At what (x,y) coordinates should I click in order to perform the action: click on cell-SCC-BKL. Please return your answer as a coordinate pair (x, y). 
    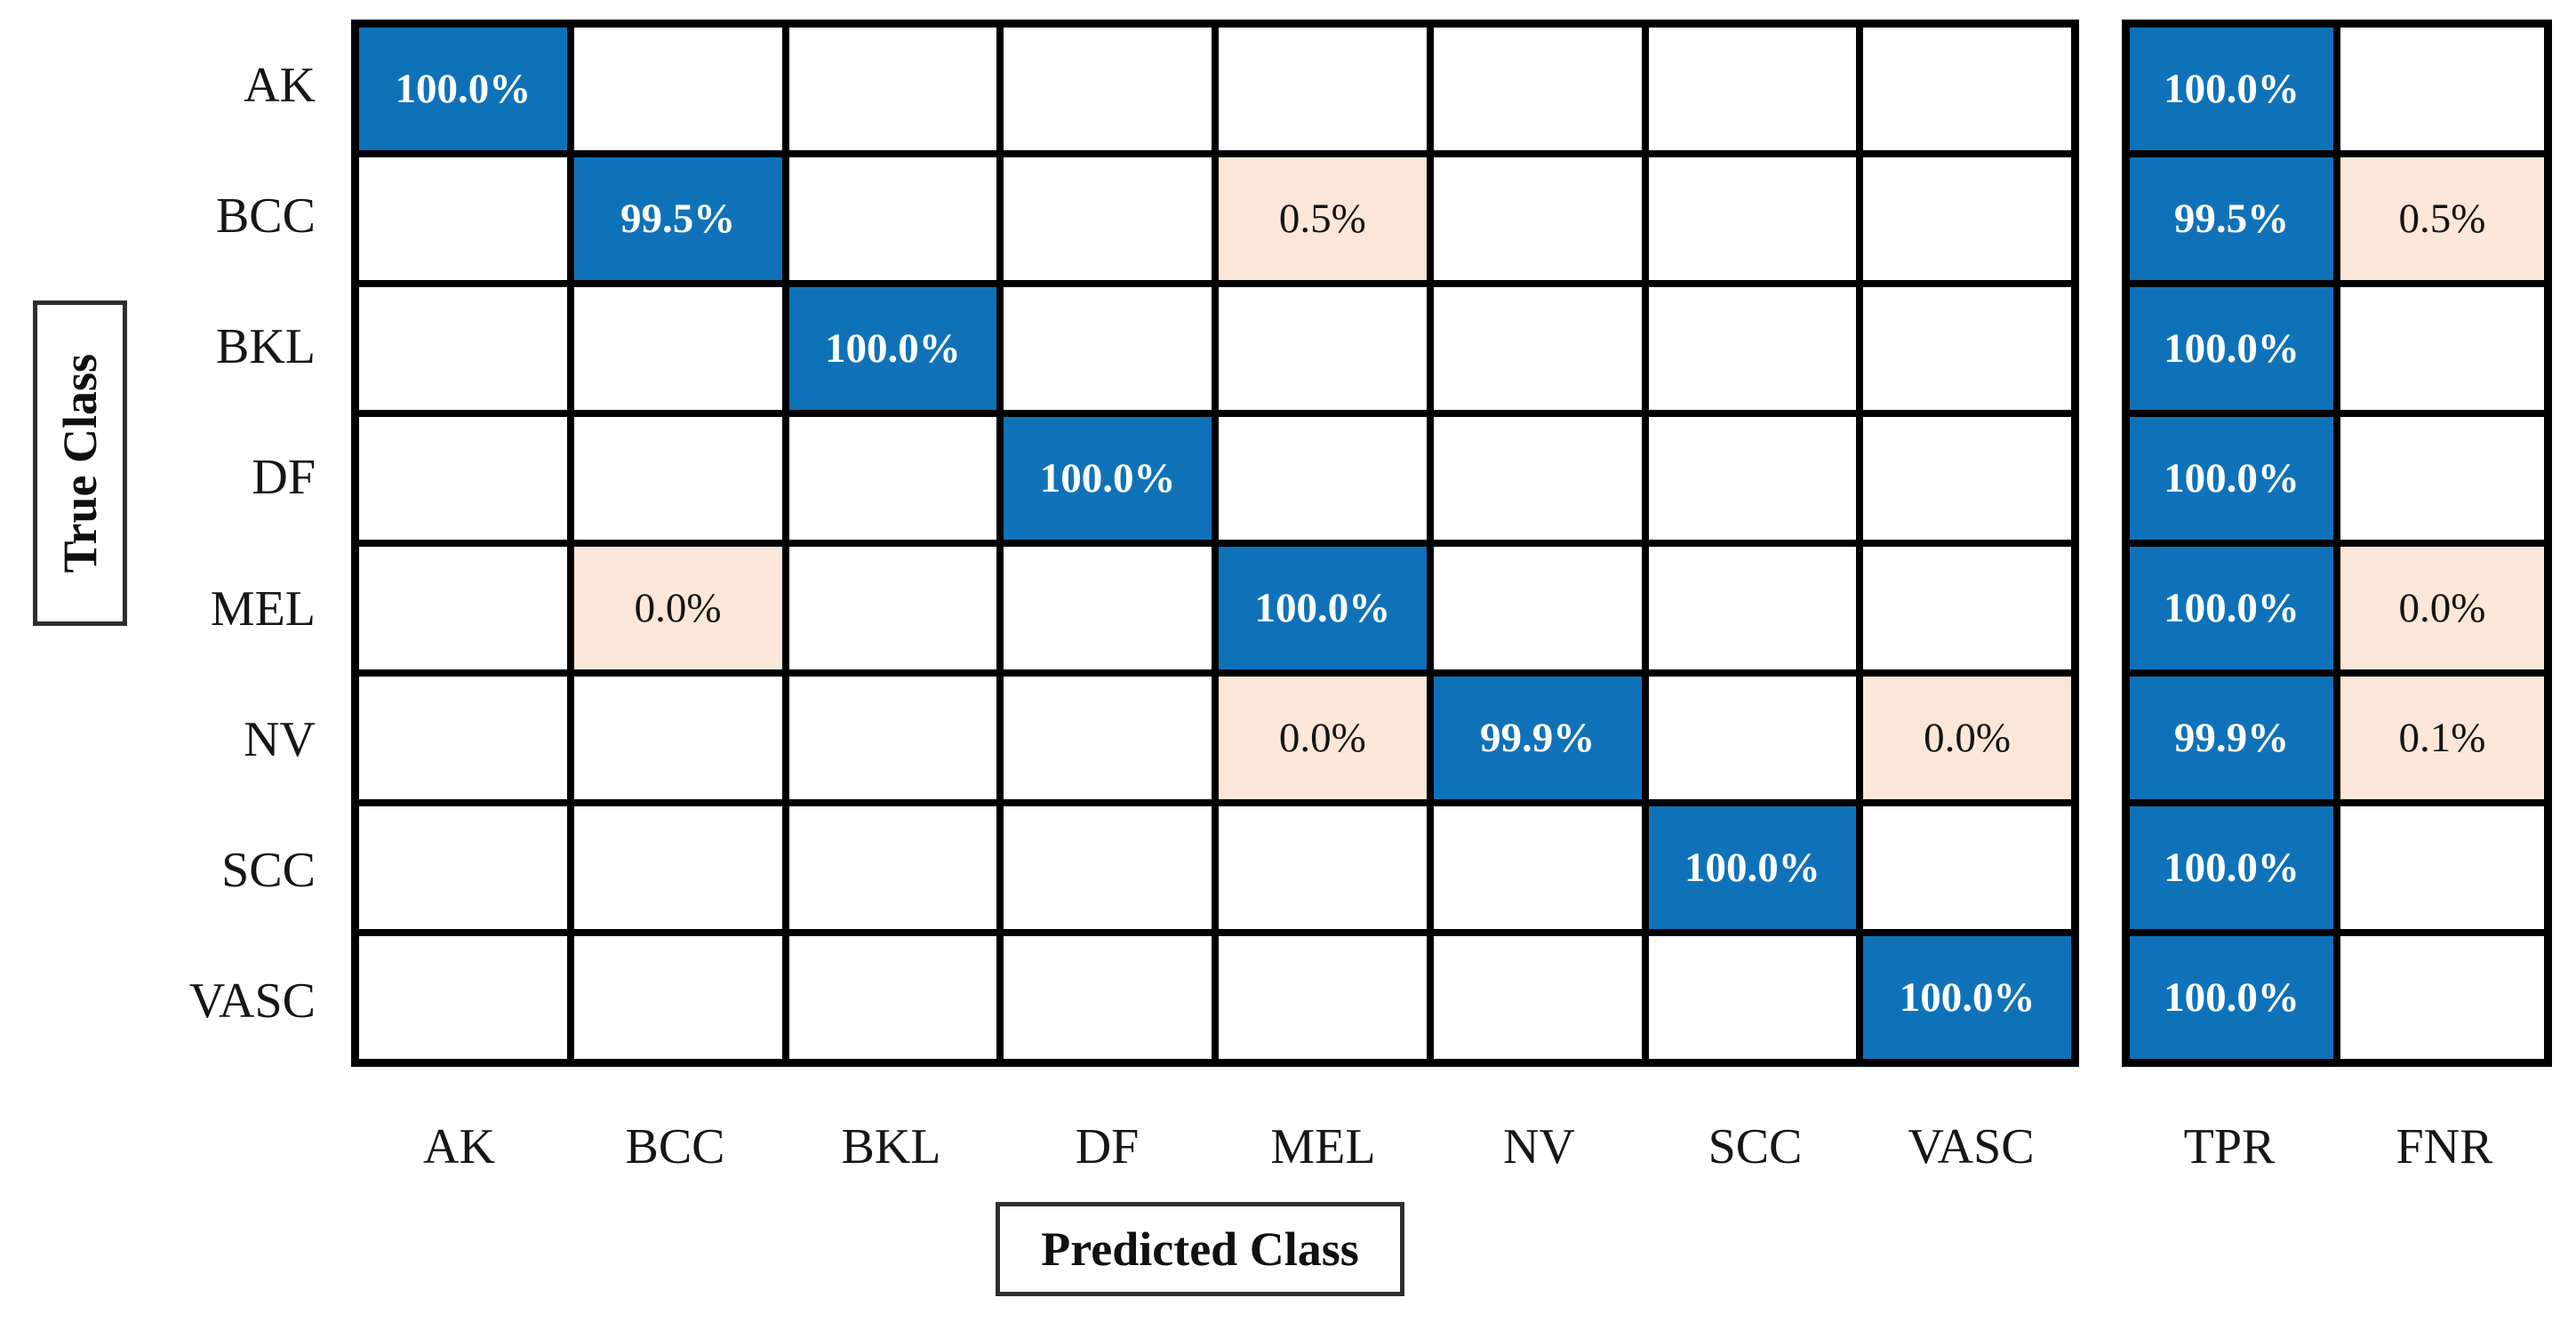
    Looking at the image, I should click on (892, 868).